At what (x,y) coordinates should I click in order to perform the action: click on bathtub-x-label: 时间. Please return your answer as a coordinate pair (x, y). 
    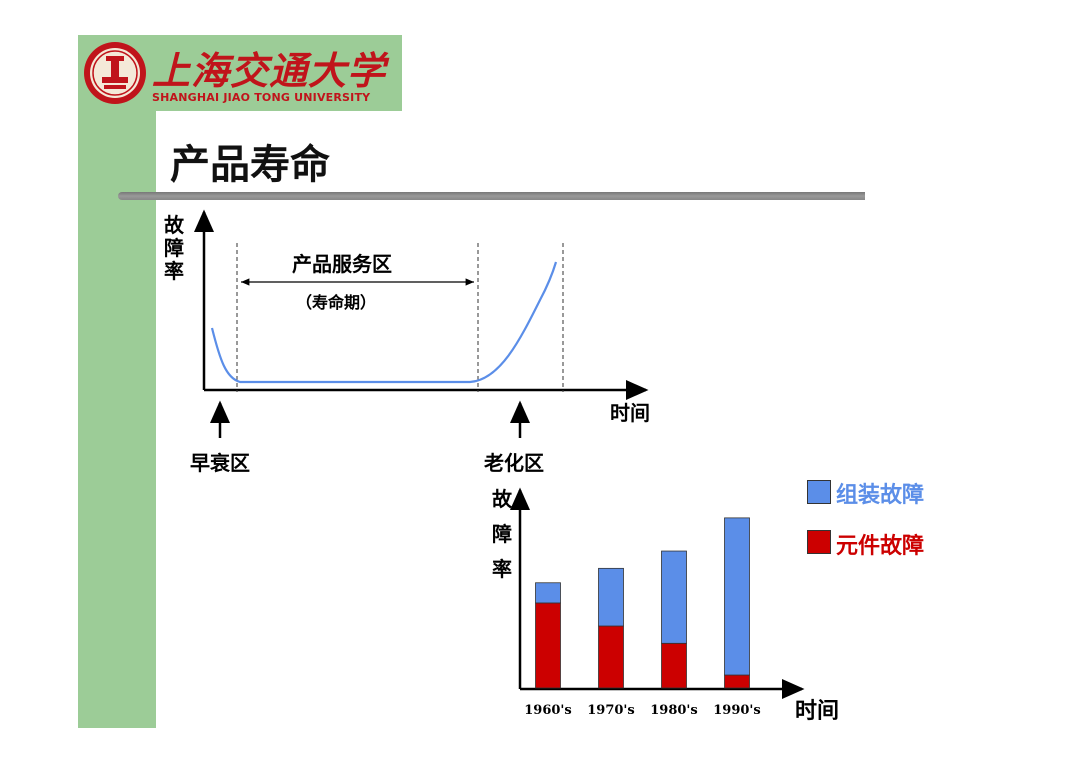
    Looking at the image, I should click on (630, 413).